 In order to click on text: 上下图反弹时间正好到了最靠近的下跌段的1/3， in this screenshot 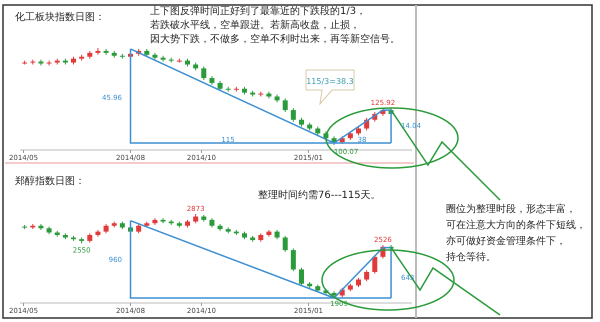, I will do `click(258, 11)`.